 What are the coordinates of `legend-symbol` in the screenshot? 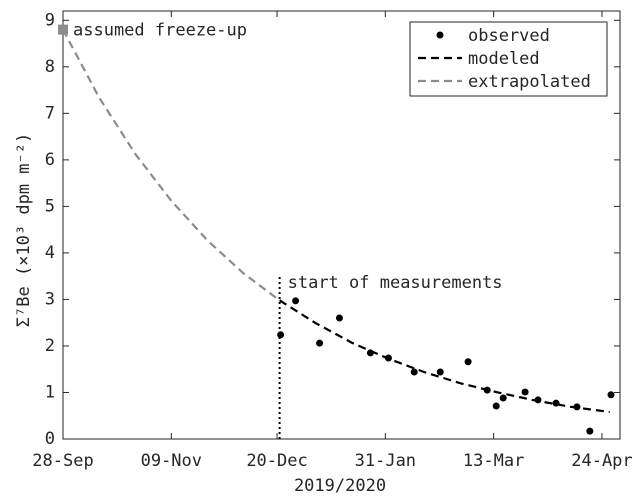 It's located at (440, 35).